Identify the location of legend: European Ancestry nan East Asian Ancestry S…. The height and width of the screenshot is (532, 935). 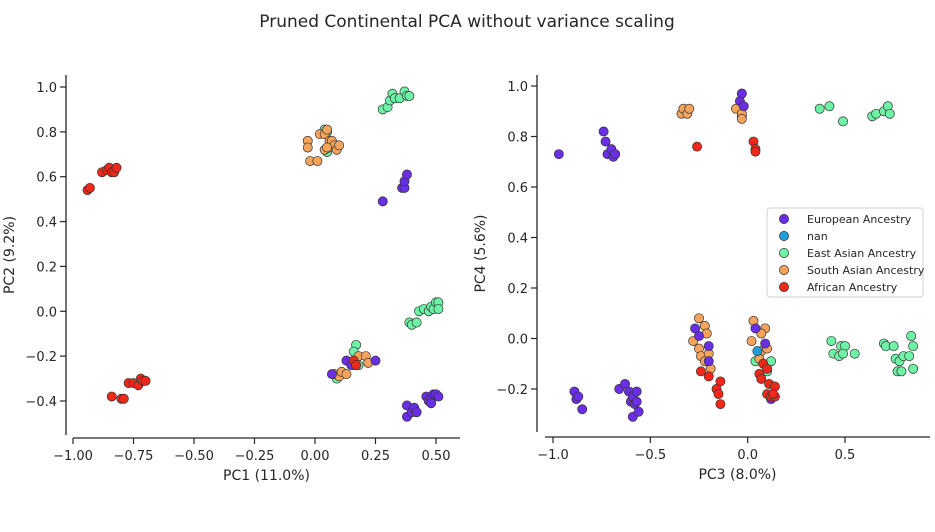
(845, 252).